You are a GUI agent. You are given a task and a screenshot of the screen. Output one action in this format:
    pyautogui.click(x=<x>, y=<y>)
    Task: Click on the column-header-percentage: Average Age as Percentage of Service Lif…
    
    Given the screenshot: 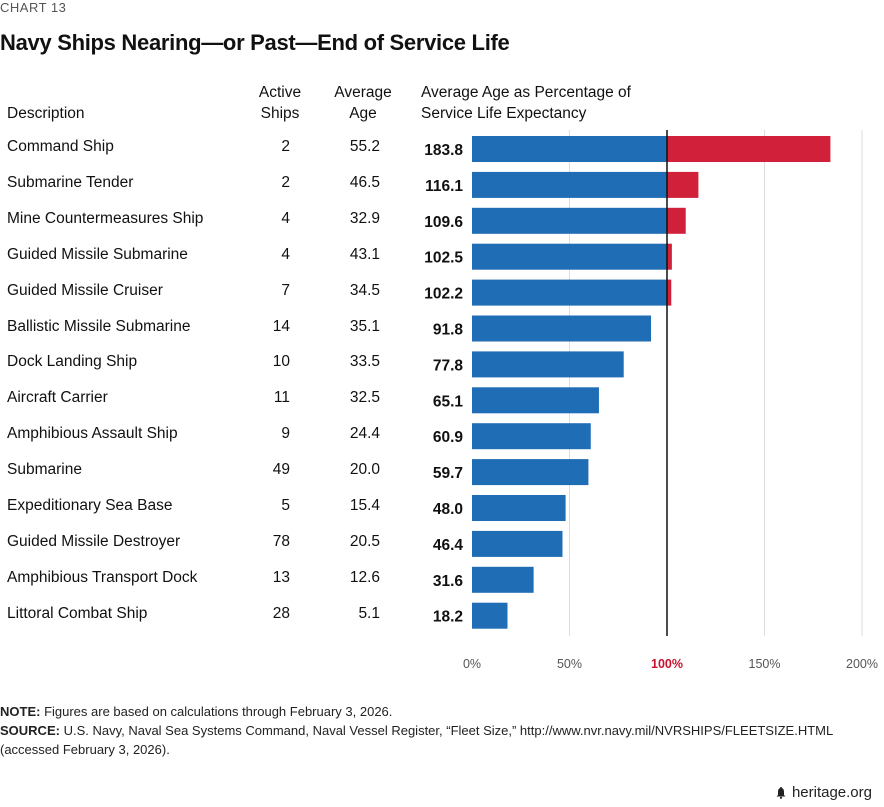 What is the action you would take?
    pyautogui.click(x=526, y=103)
    